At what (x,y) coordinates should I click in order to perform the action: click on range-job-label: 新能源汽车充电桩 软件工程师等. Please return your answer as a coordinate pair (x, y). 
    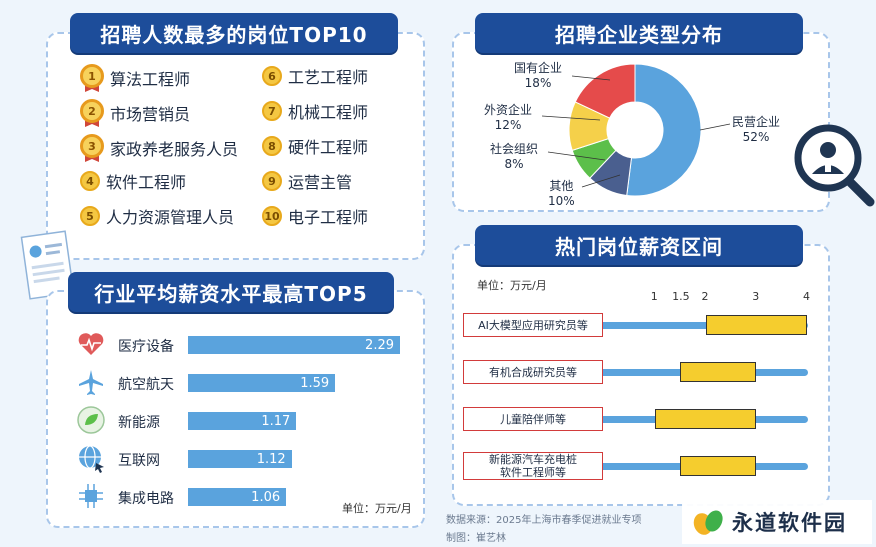
    Looking at the image, I should click on (533, 466).